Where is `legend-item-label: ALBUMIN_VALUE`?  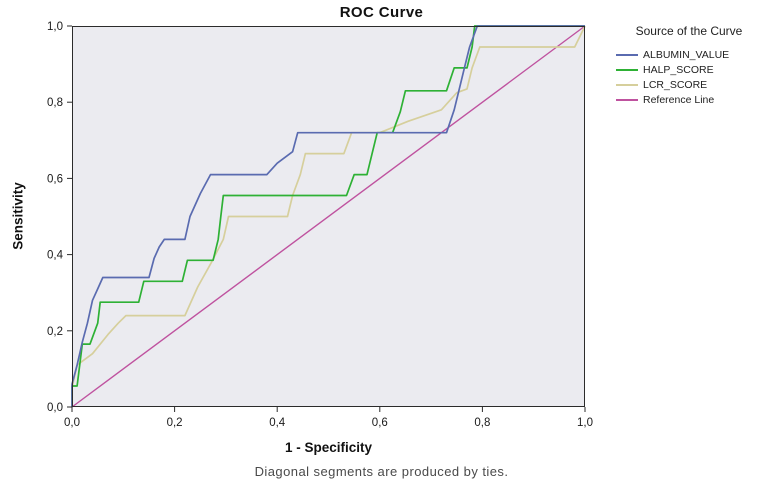
legend-item-label: ALBUMIN_VALUE is located at coordinates (686, 54).